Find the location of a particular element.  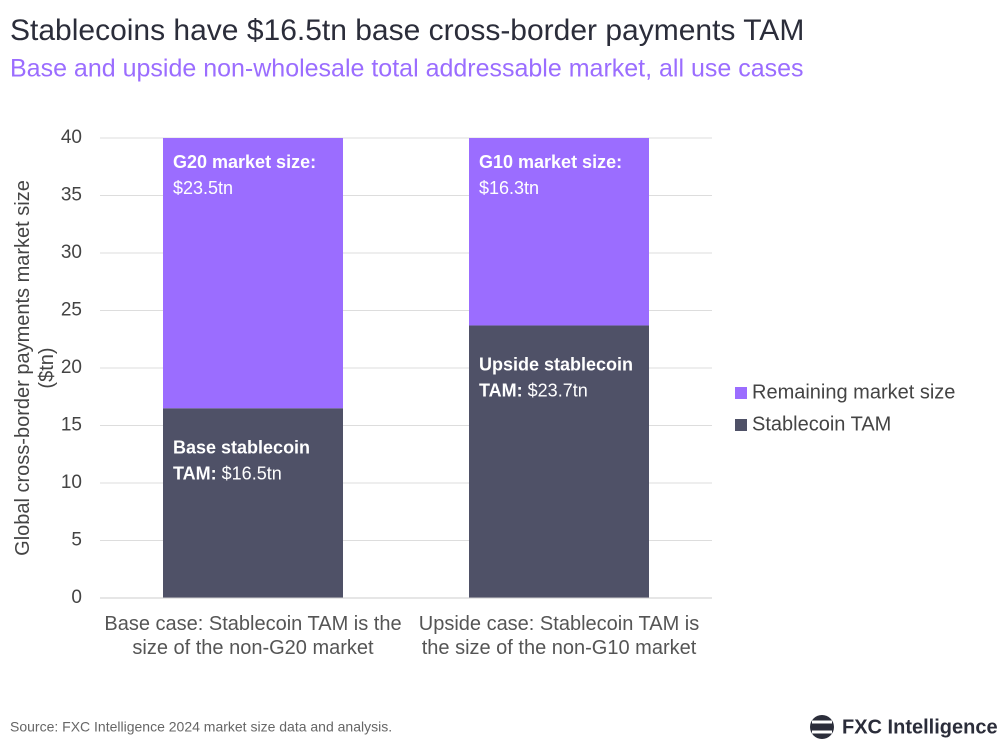

value-label-title: G10 market size: is located at coordinates (550, 162).